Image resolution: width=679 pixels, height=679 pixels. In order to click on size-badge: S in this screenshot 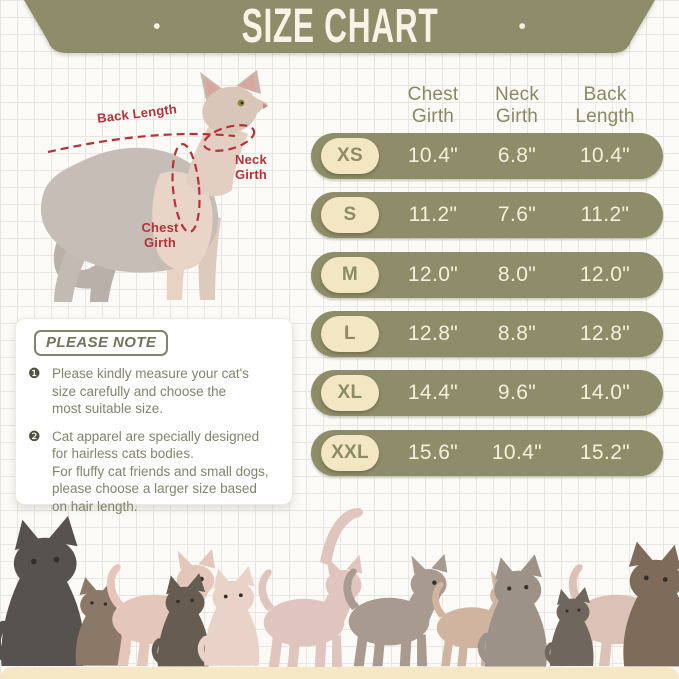, I will do `click(350, 215)`.